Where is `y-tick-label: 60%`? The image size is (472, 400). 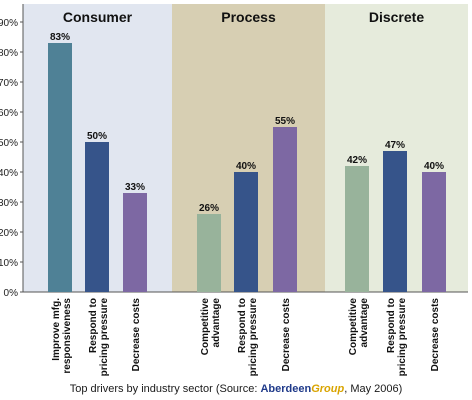
y-tick-label: 60% is located at coordinates (9, 113).